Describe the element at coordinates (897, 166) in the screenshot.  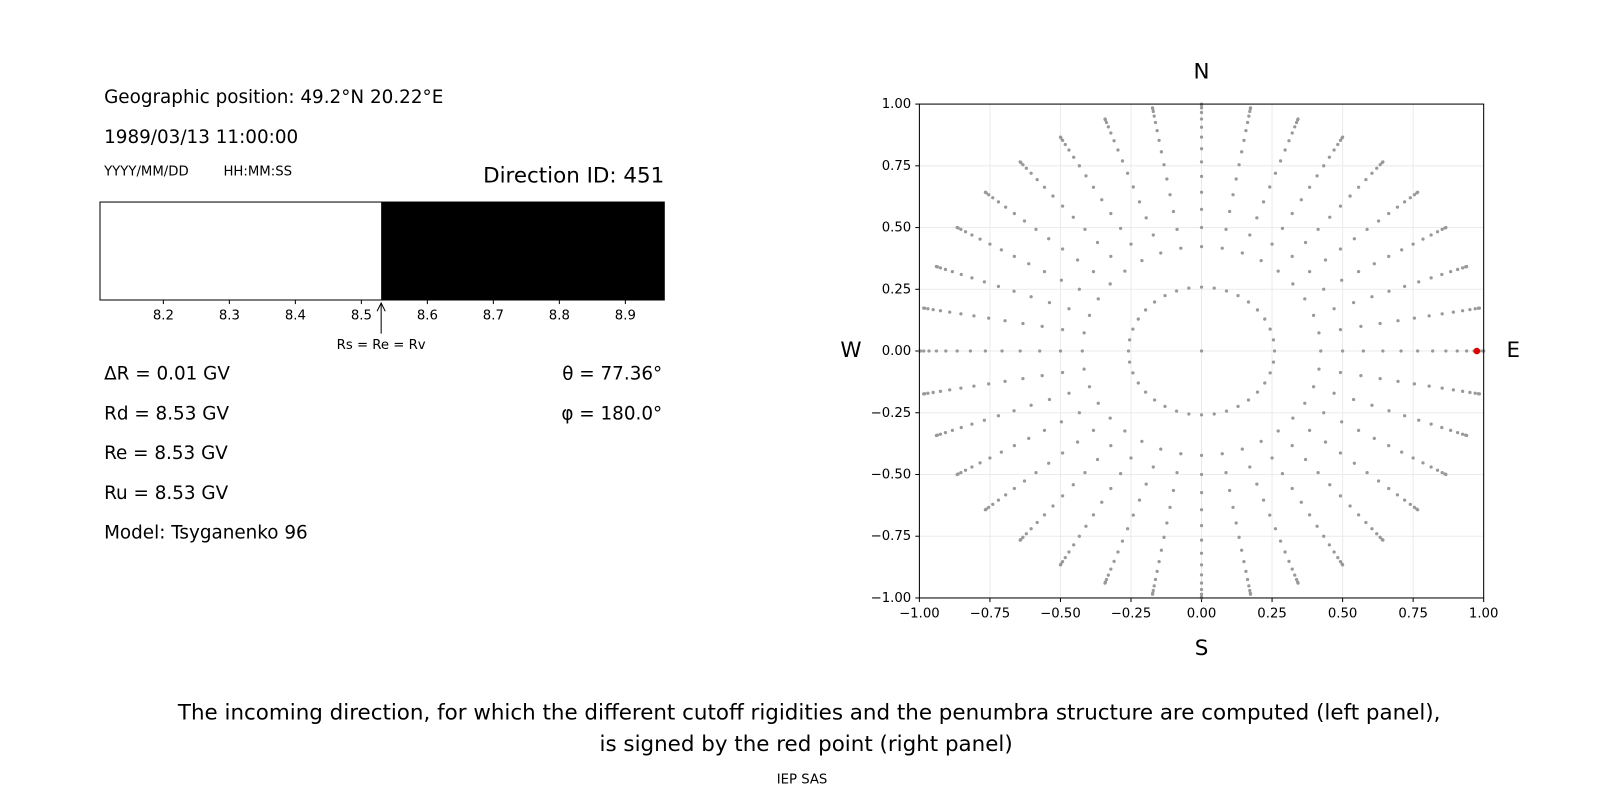
I see `y-tick-label: 0.75` at that location.